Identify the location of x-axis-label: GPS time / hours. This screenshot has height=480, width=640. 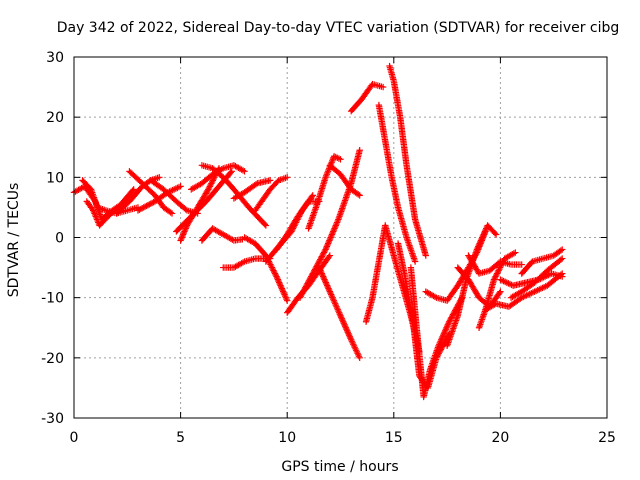
(339, 467).